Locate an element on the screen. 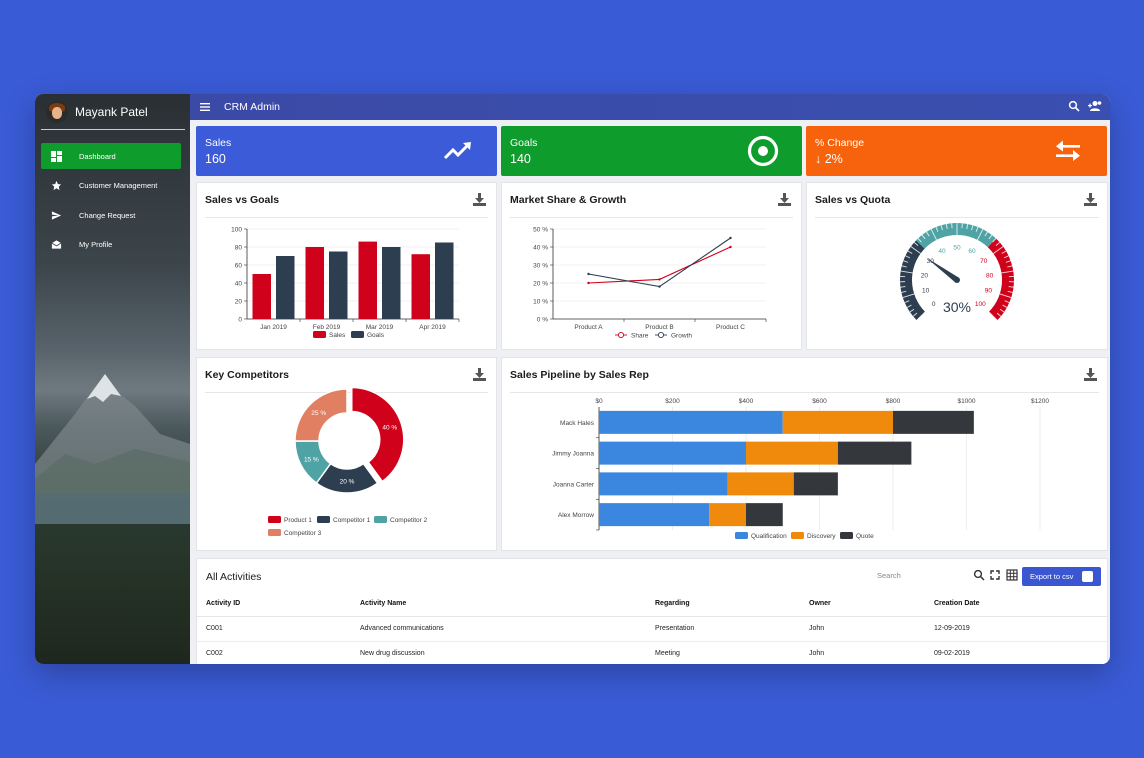 The width and height of the screenshot is (1144, 758). target-icon is located at coordinates (763, 151).